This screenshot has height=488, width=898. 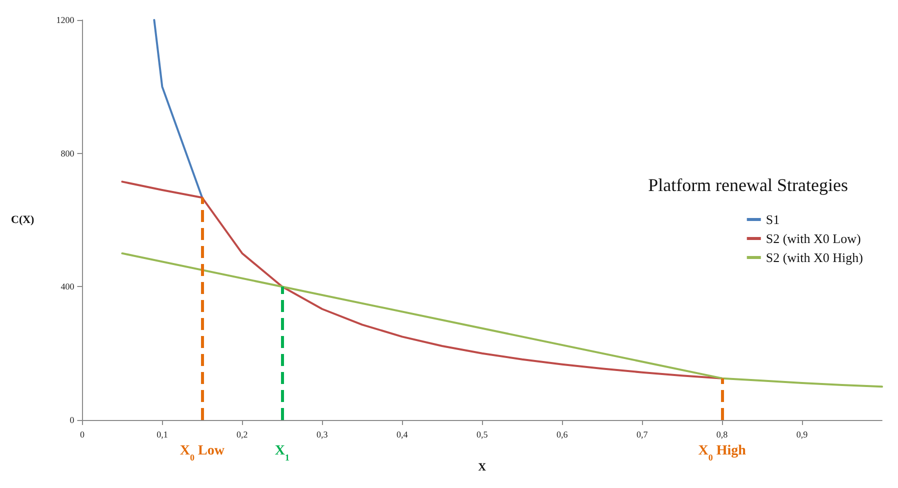 What do you see at coordinates (748, 185) in the screenshot?
I see `legend-title: Platform renewal Strategies` at bounding box center [748, 185].